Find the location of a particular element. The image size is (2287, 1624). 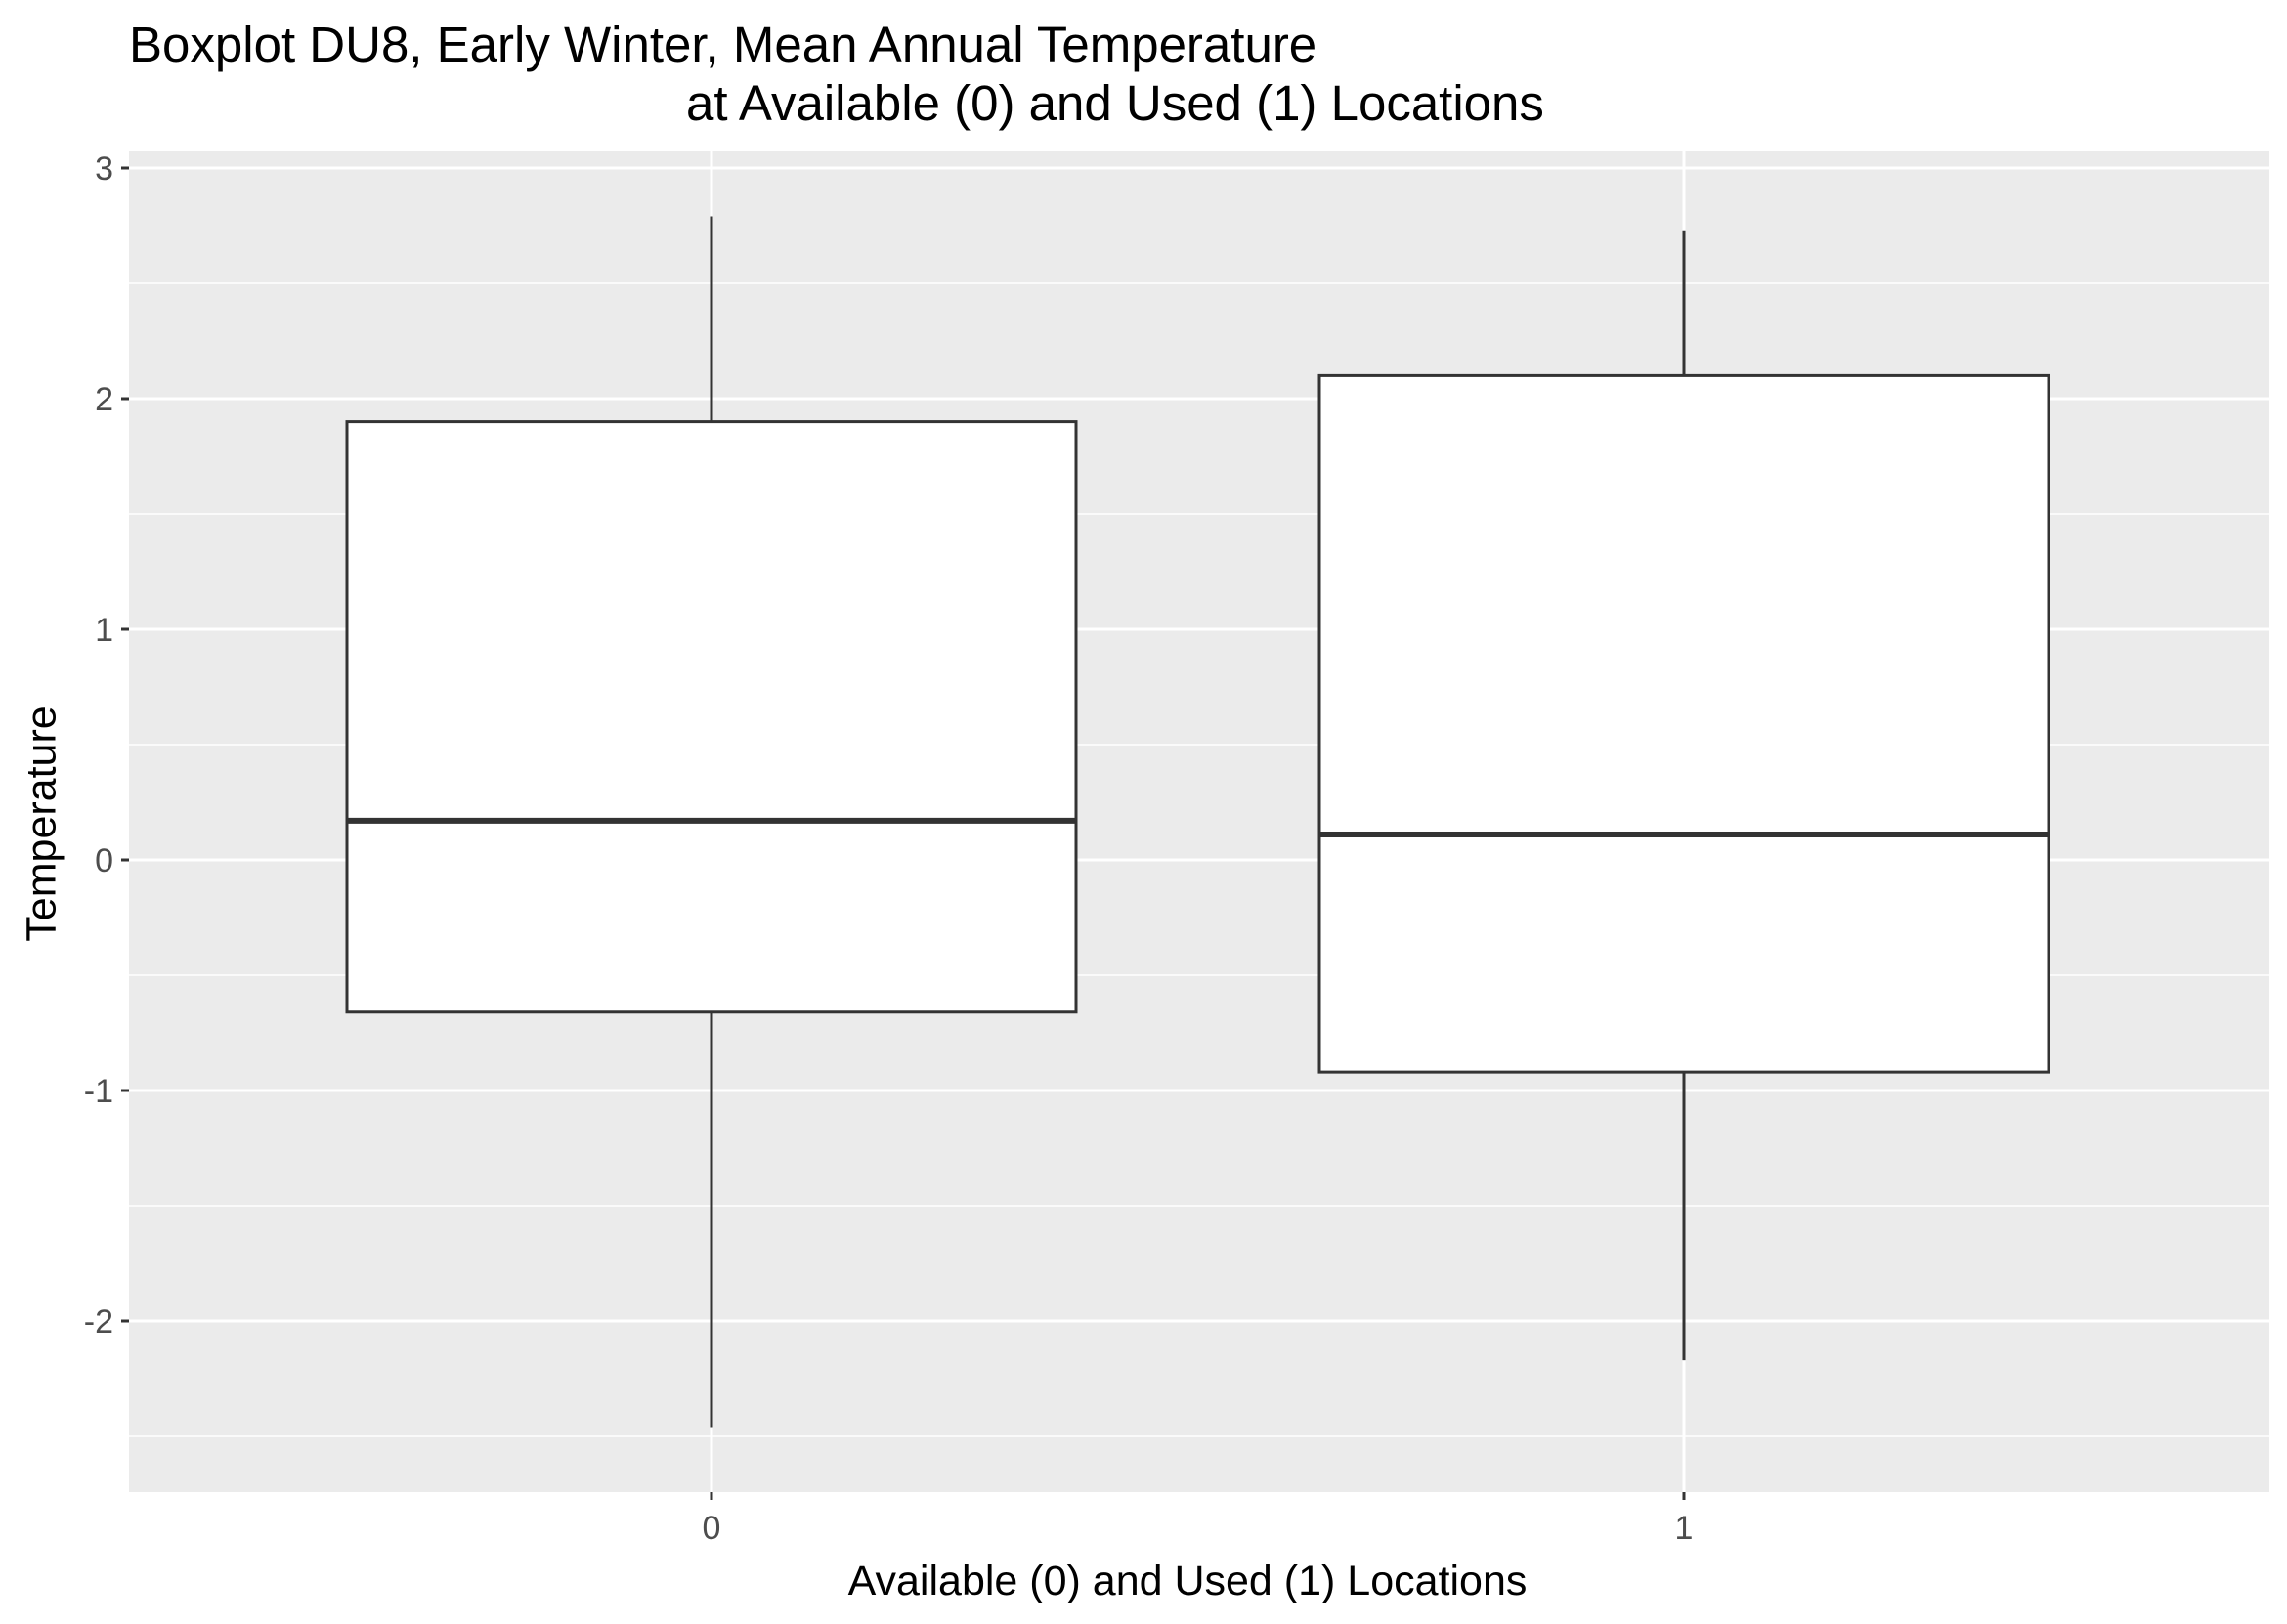

y-tick-label: -1 is located at coordinates (99, 1091).